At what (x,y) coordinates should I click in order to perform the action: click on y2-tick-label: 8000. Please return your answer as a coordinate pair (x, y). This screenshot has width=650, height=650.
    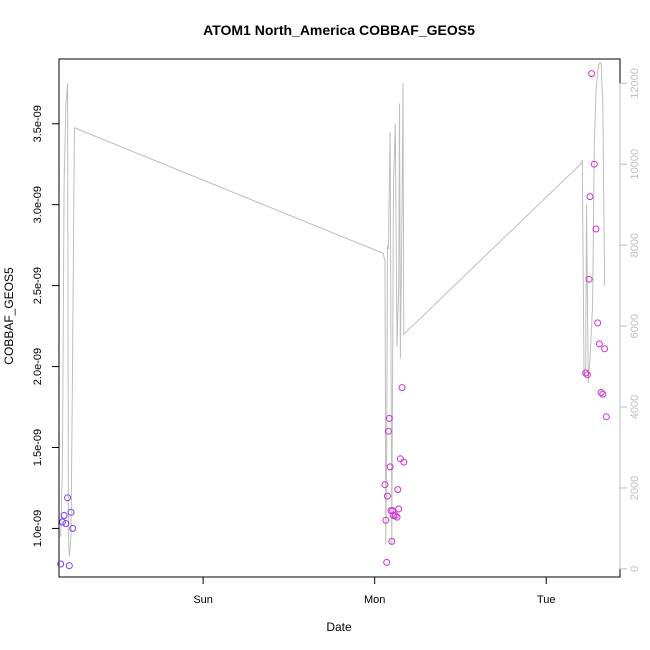
    Looking at the image, I should click on (635, 245).